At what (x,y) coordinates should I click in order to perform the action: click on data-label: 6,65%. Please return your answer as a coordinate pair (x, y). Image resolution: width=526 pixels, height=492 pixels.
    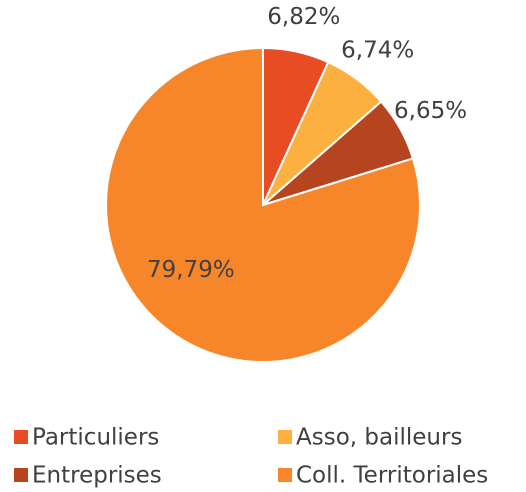
    Looking at the image, I should click on (430, 111).